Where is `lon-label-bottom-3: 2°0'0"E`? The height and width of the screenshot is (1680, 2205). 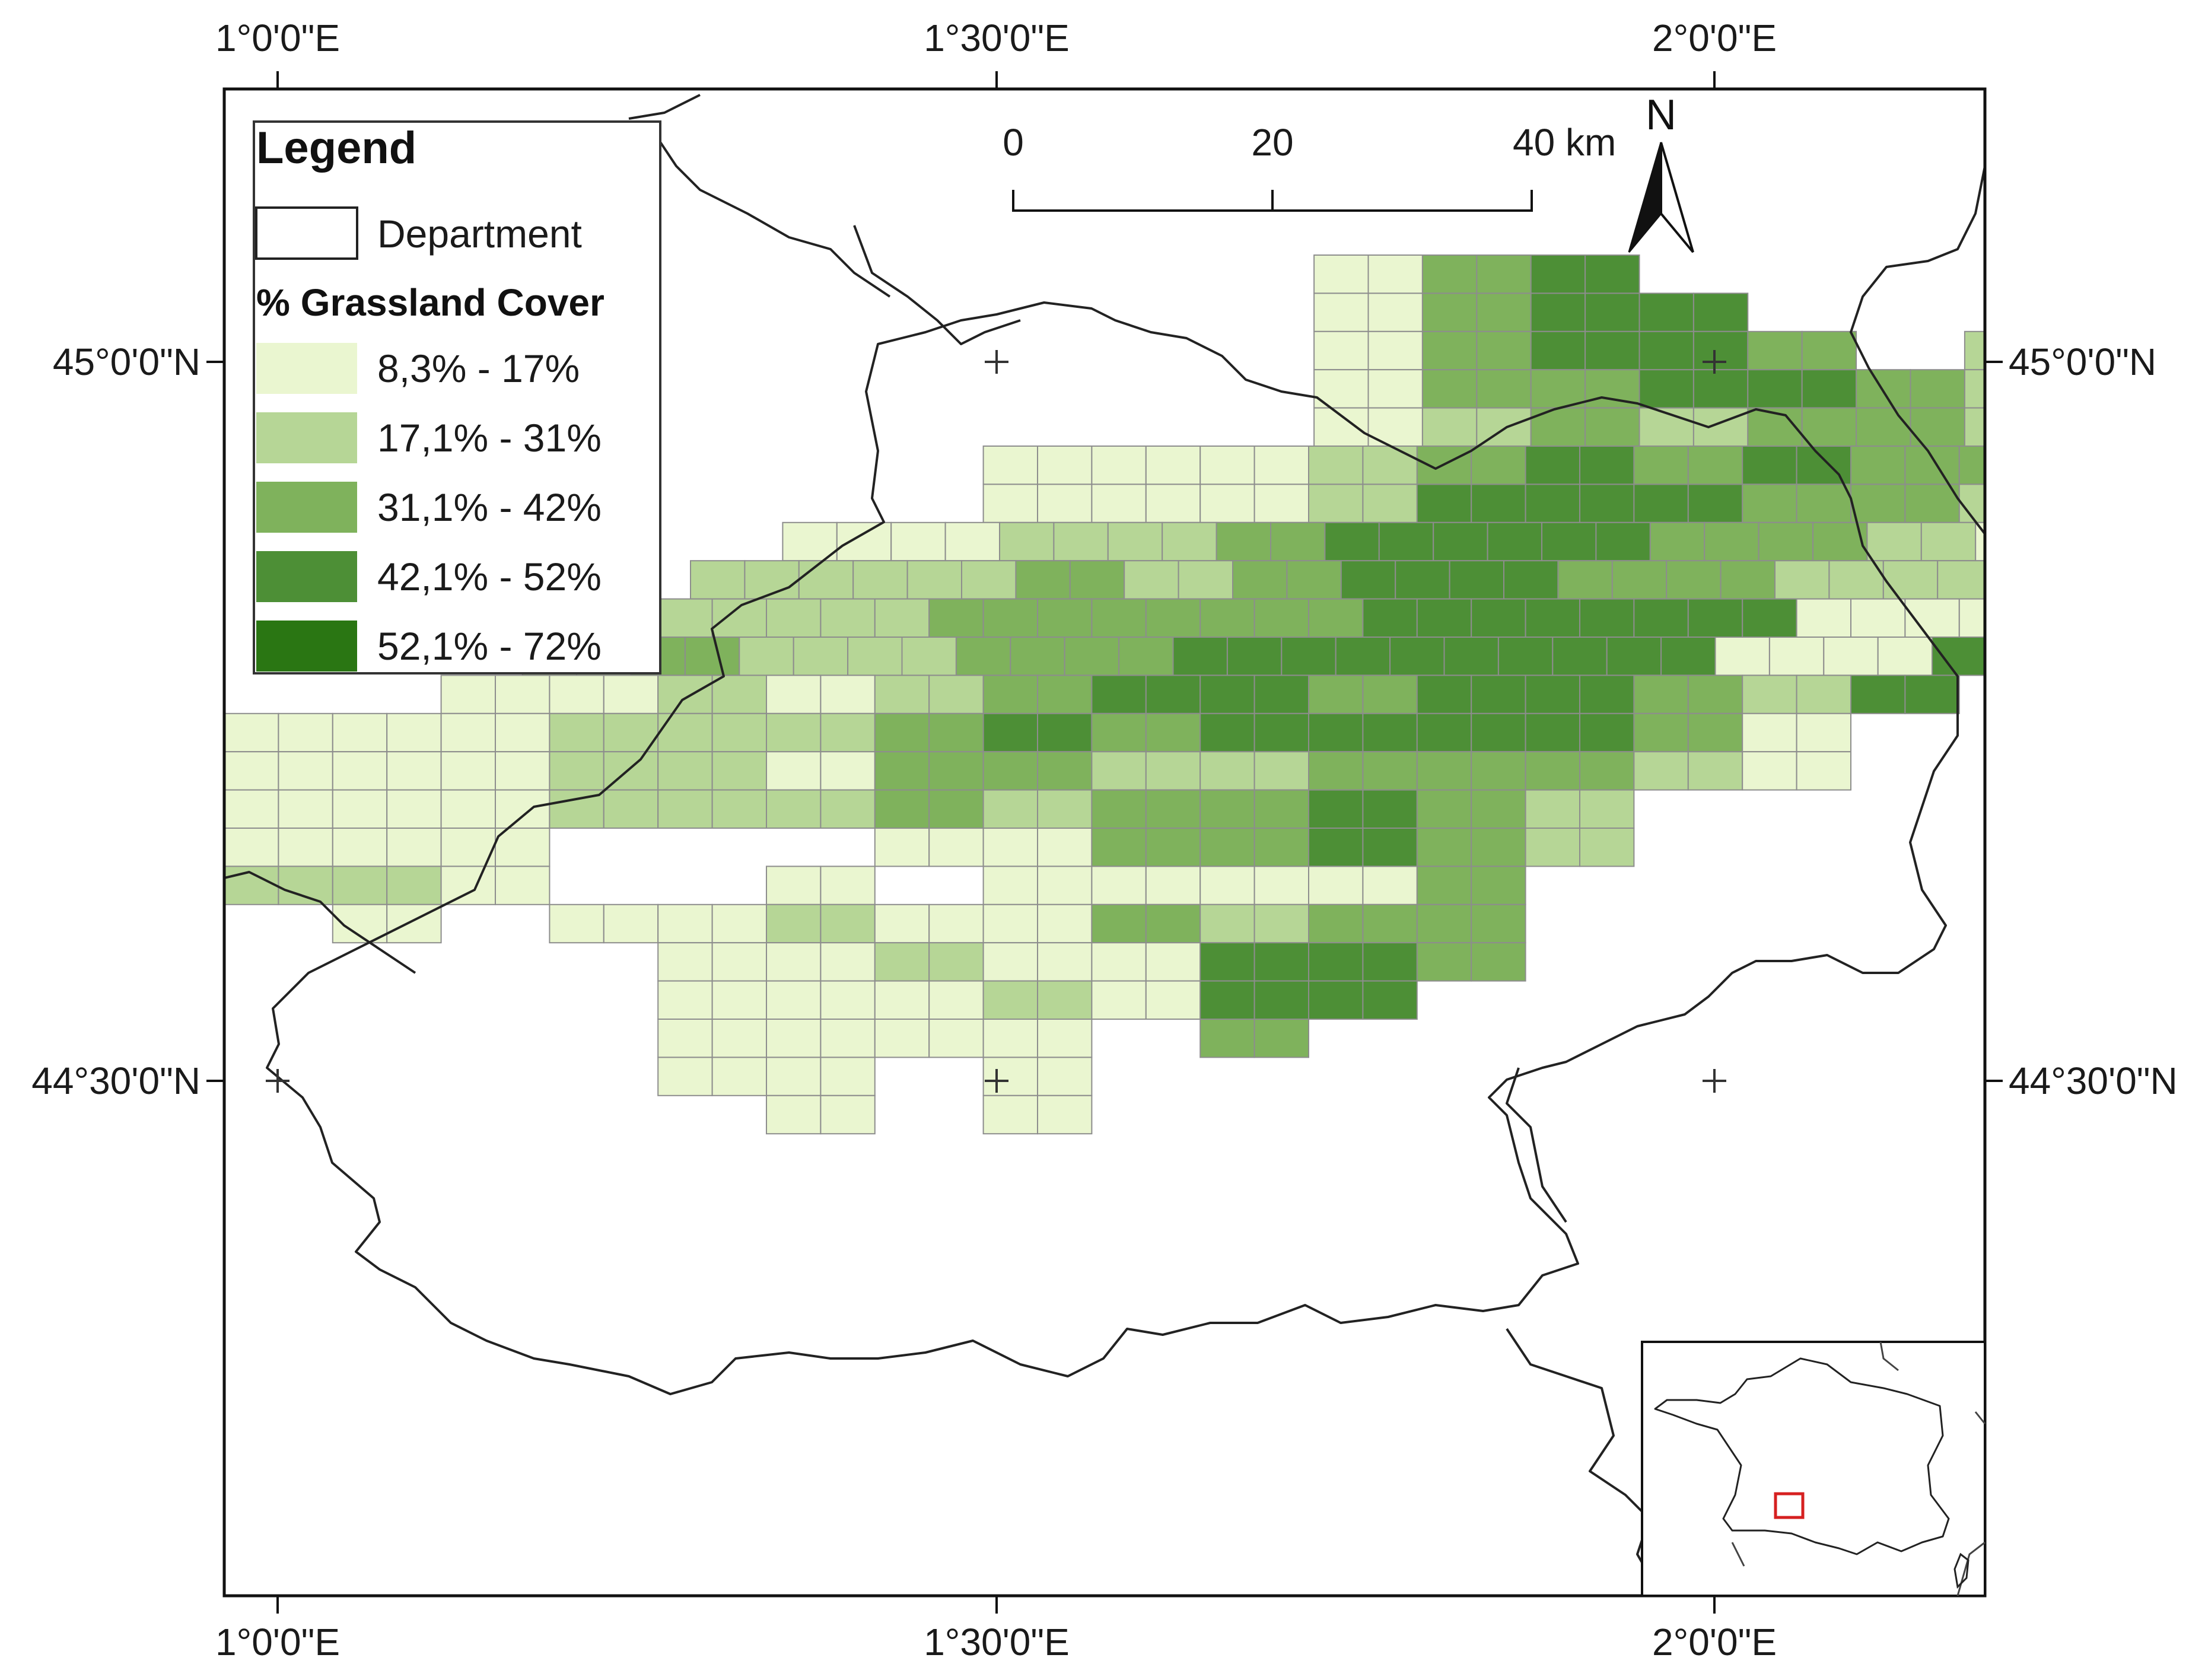 lon-label-bottom-3: 2°0'0"E is located at coordinates (1714, 1642).